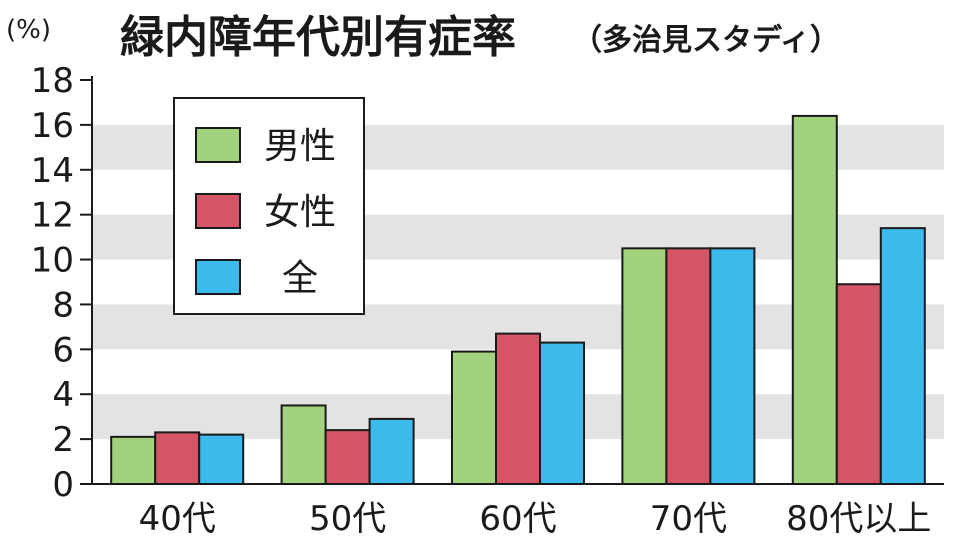 The width and height of the screenshot is (960, 538). Describe the element at coordinates (52, 171) in the screenshot. I see `y-tick-label: 14` at that location.